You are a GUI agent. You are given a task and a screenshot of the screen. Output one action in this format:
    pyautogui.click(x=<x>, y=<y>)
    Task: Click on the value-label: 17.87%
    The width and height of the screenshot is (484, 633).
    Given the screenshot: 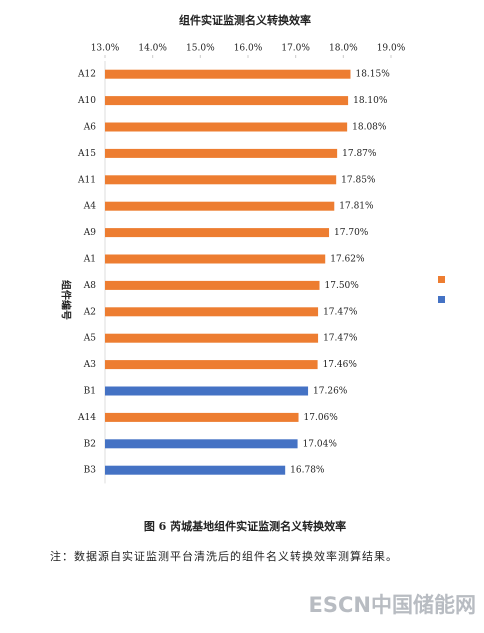 What is the action you would take?
    pyautogui.click(x=359, y=154)
    